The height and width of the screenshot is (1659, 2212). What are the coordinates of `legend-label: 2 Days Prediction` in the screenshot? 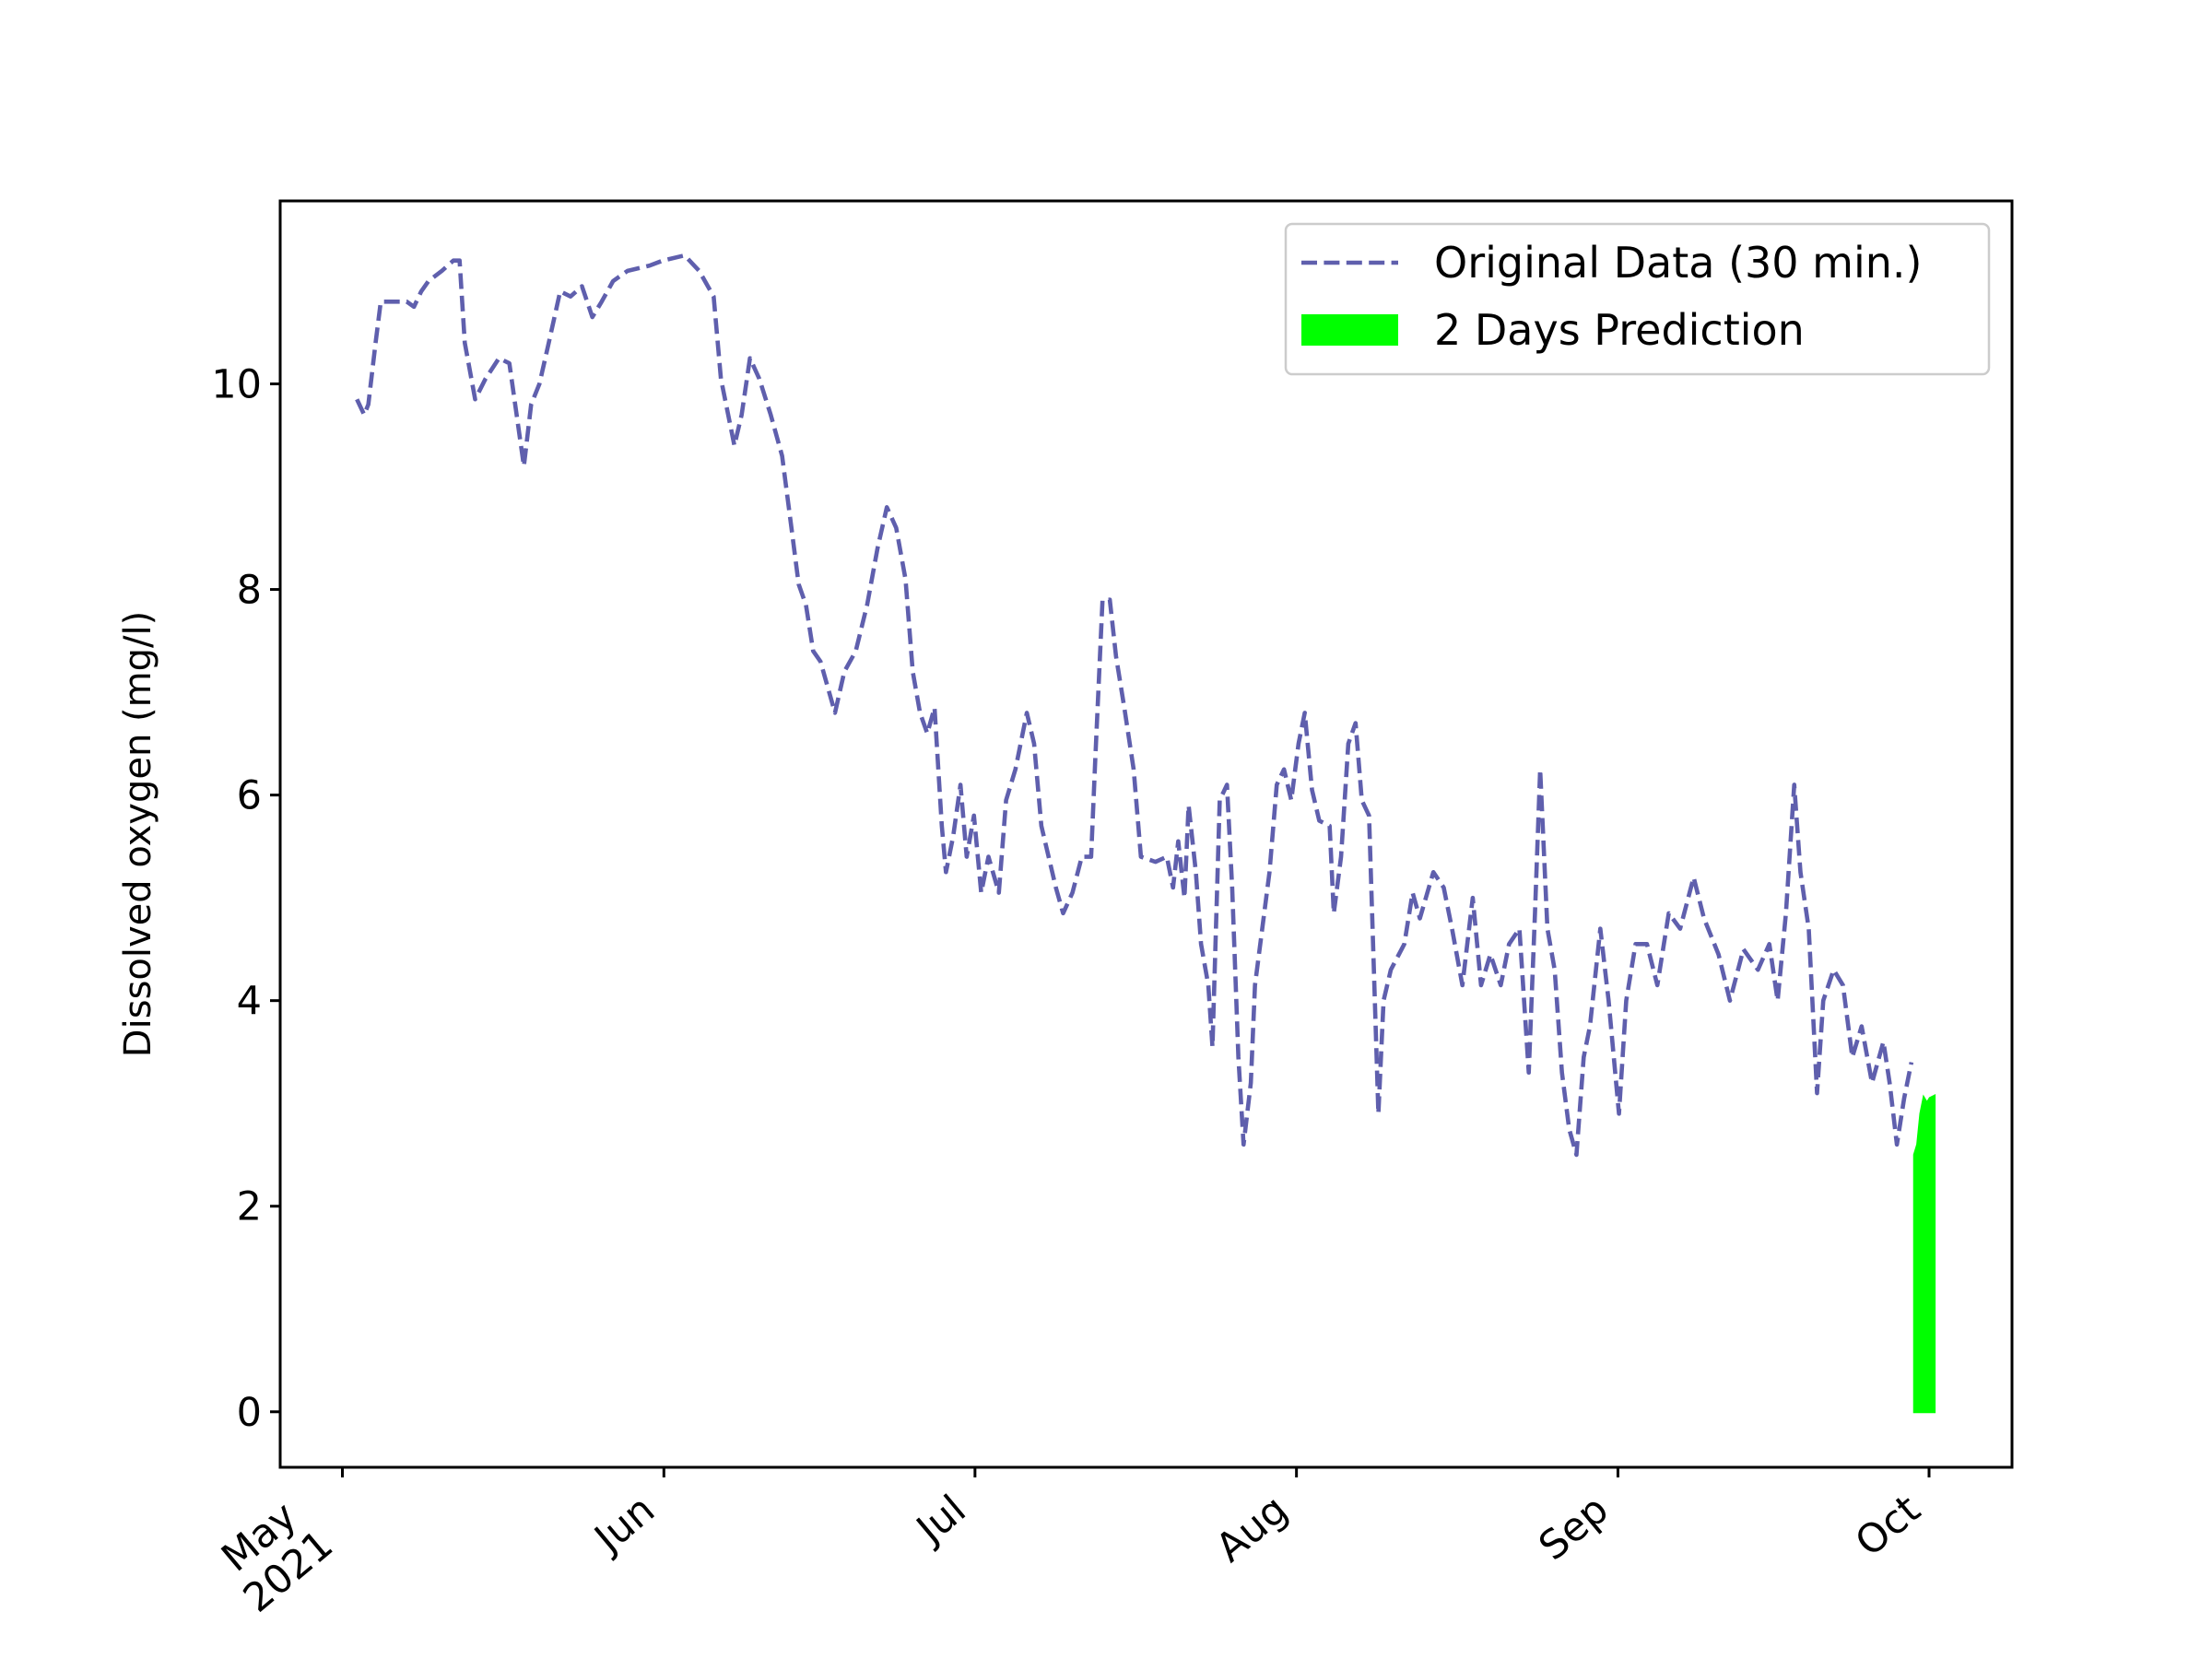 It's located at (1619, 330).